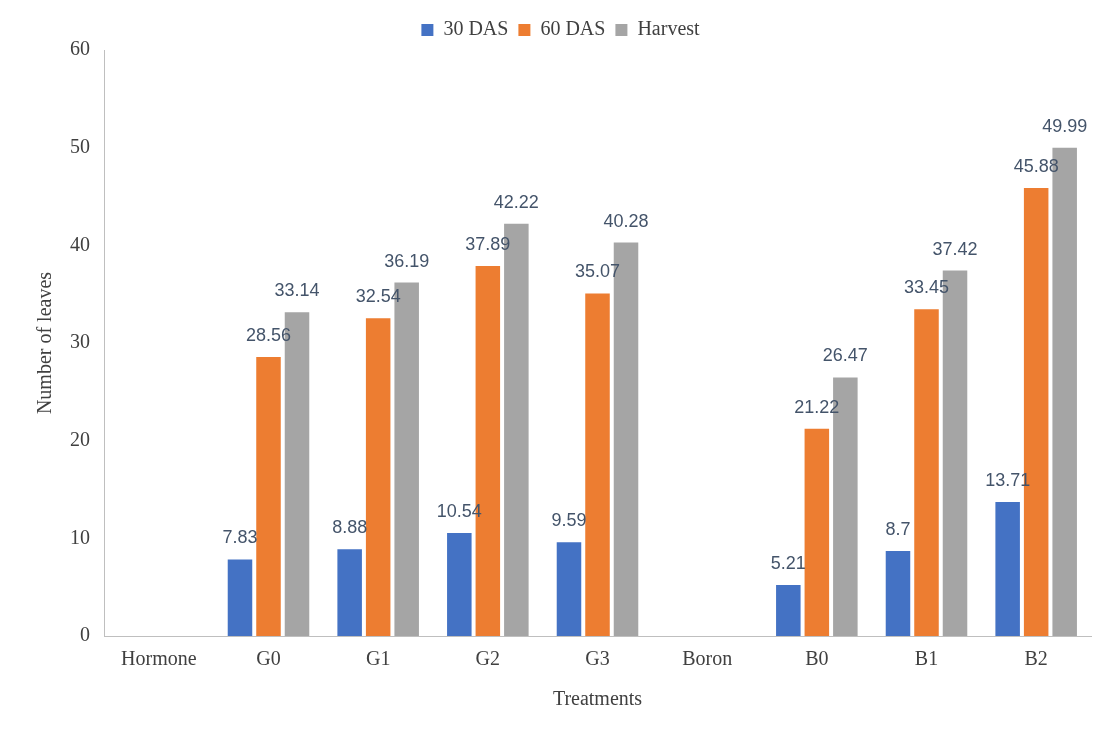  I want to click on x-axis-title: Treatments, so click(597, 698).